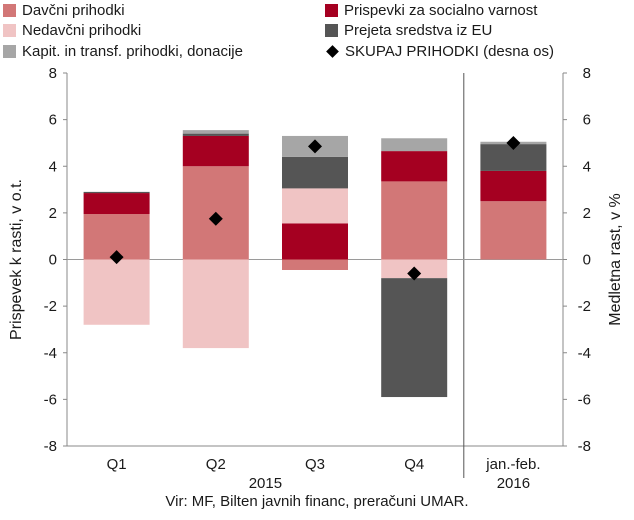 Image resolution: width=634 pixels, height=520 pixels. I want to click on y-tick-label-right: -2, so click(584, 306).